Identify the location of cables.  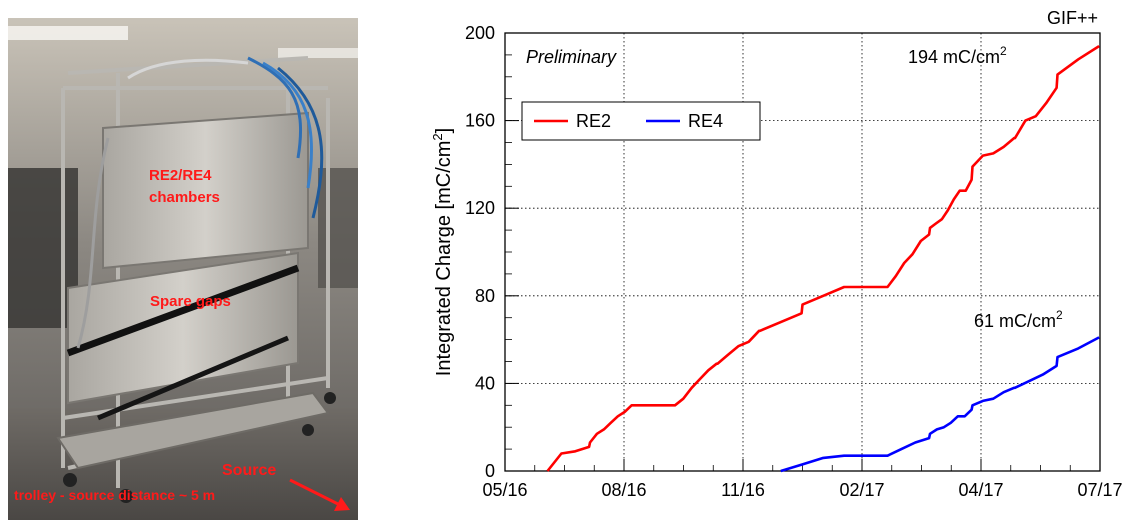
(200, 202).